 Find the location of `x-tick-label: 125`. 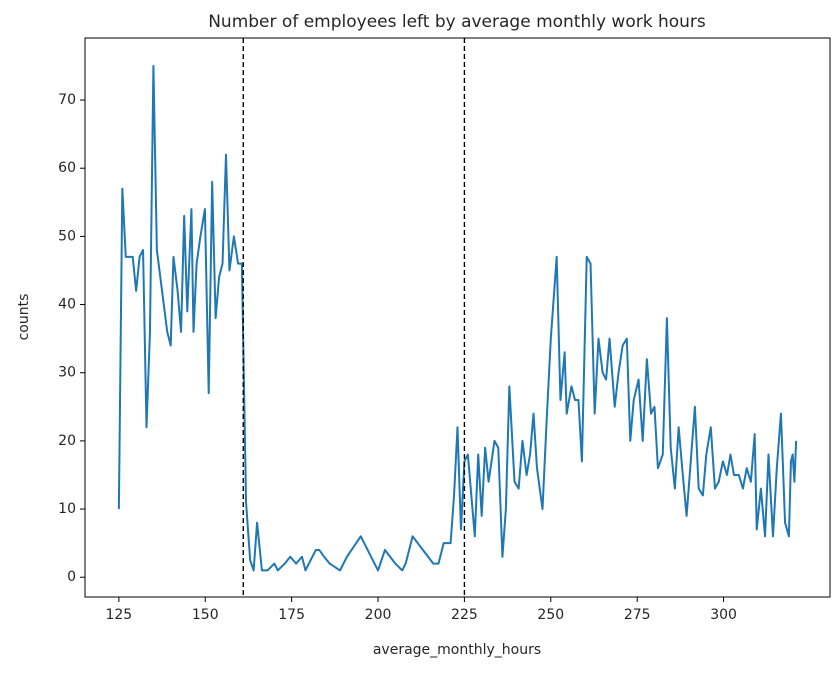

x-tick-label: 125 is located at coordinates (118, 615).